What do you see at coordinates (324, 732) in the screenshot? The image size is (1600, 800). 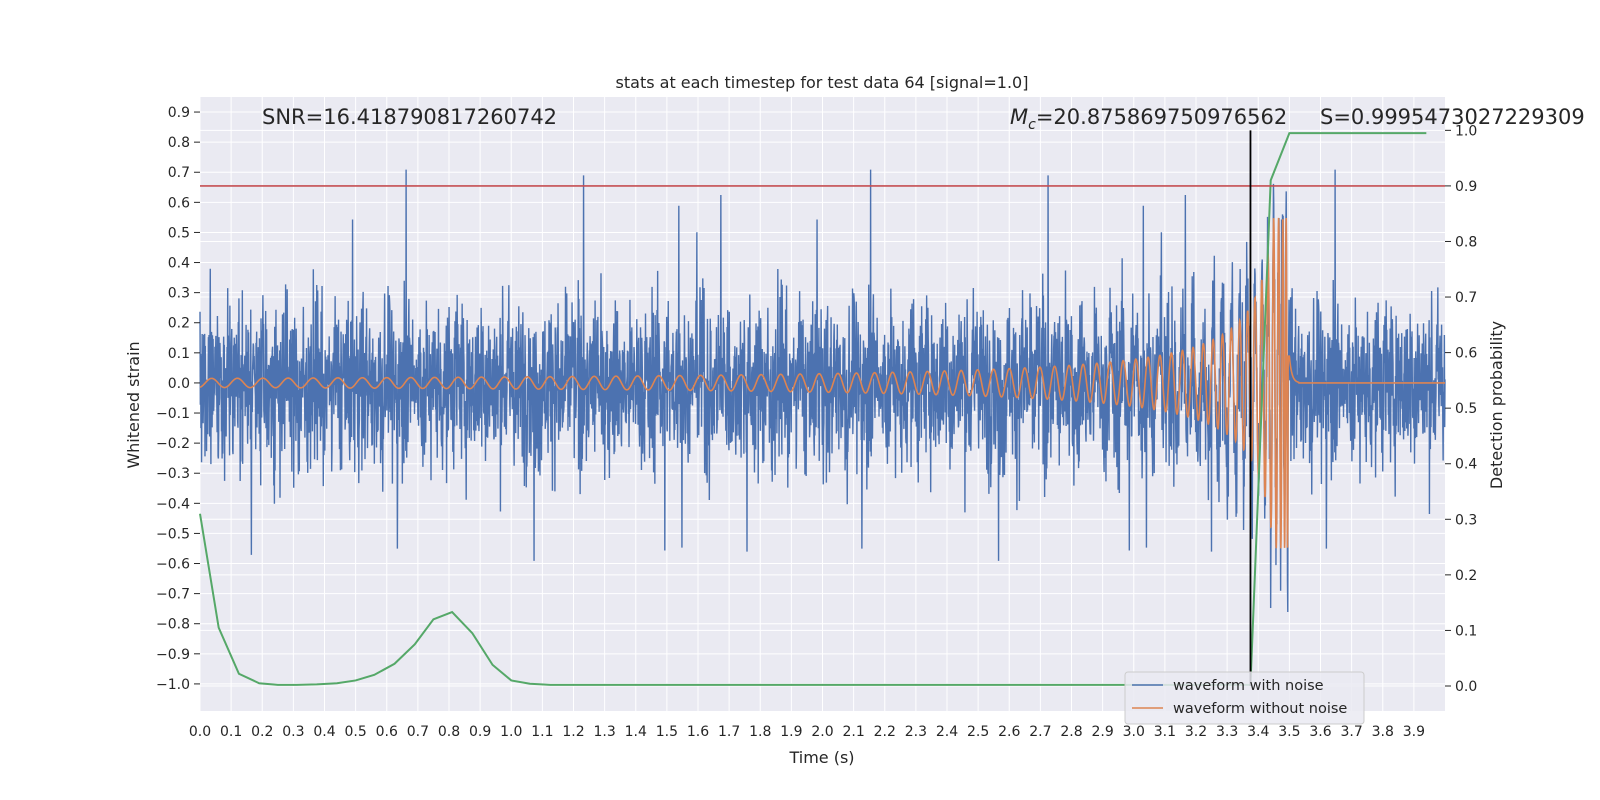 I see `x-tick-label: 0.4` at bounding box center [324, 732].